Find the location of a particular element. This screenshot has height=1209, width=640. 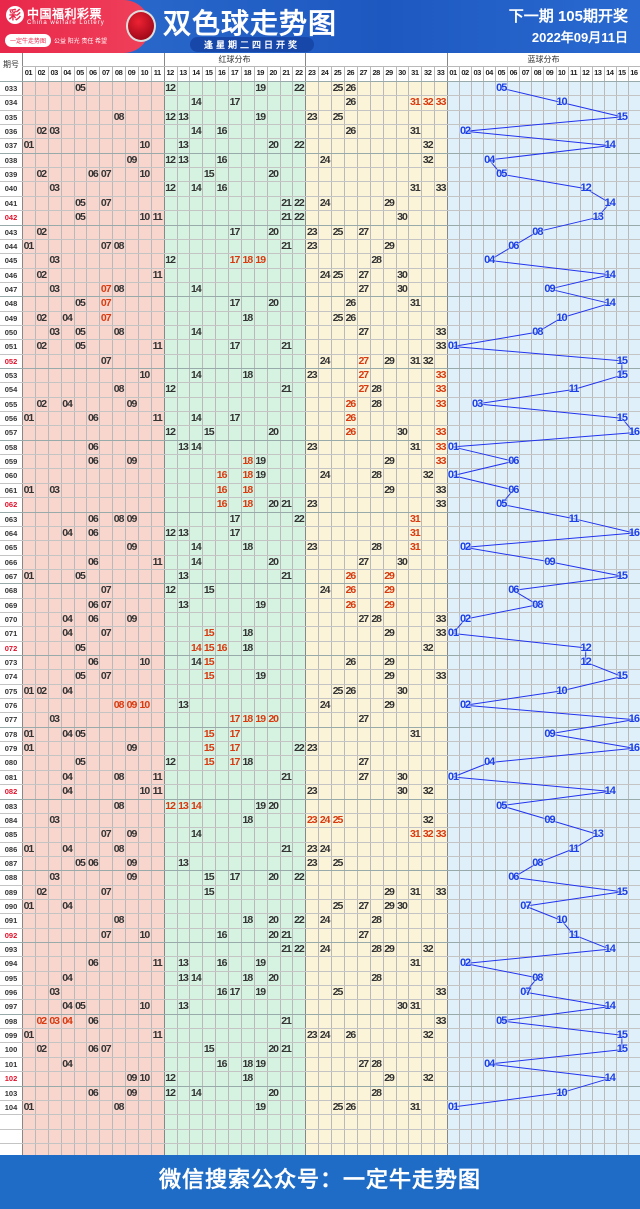

period-label: 052 is located at coordinates (11, 361).